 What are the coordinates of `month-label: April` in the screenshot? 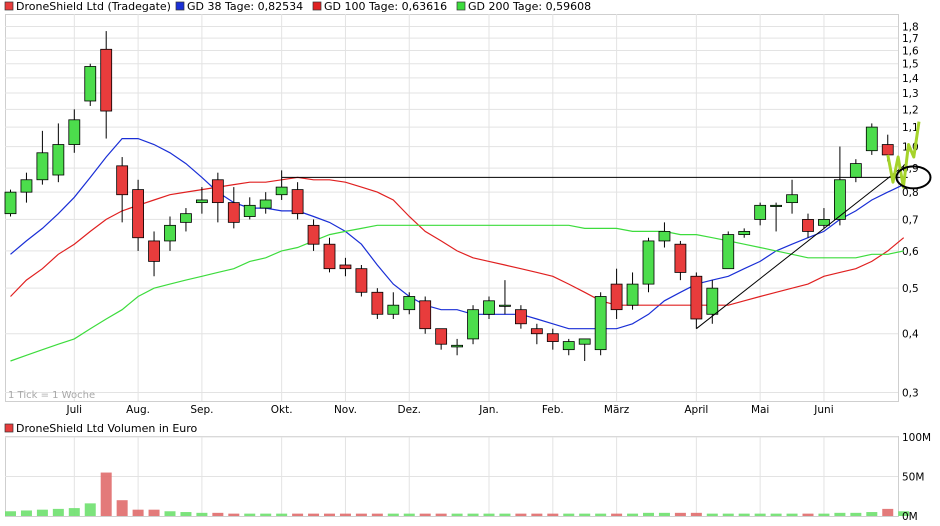 It's located at (696, 410).